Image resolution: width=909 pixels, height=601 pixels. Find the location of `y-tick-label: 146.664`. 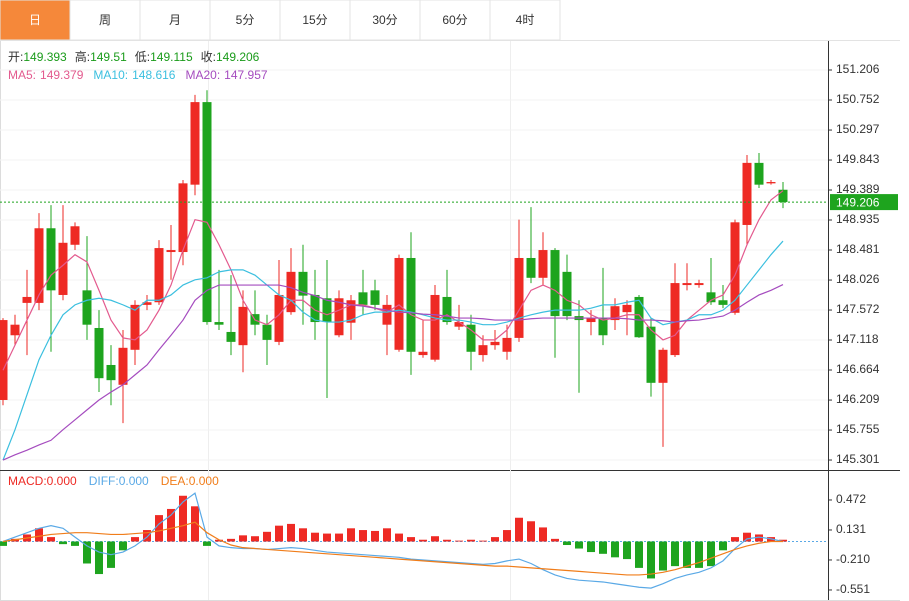

y-tick-label: 146.664 is located at coordinates (858, 369).